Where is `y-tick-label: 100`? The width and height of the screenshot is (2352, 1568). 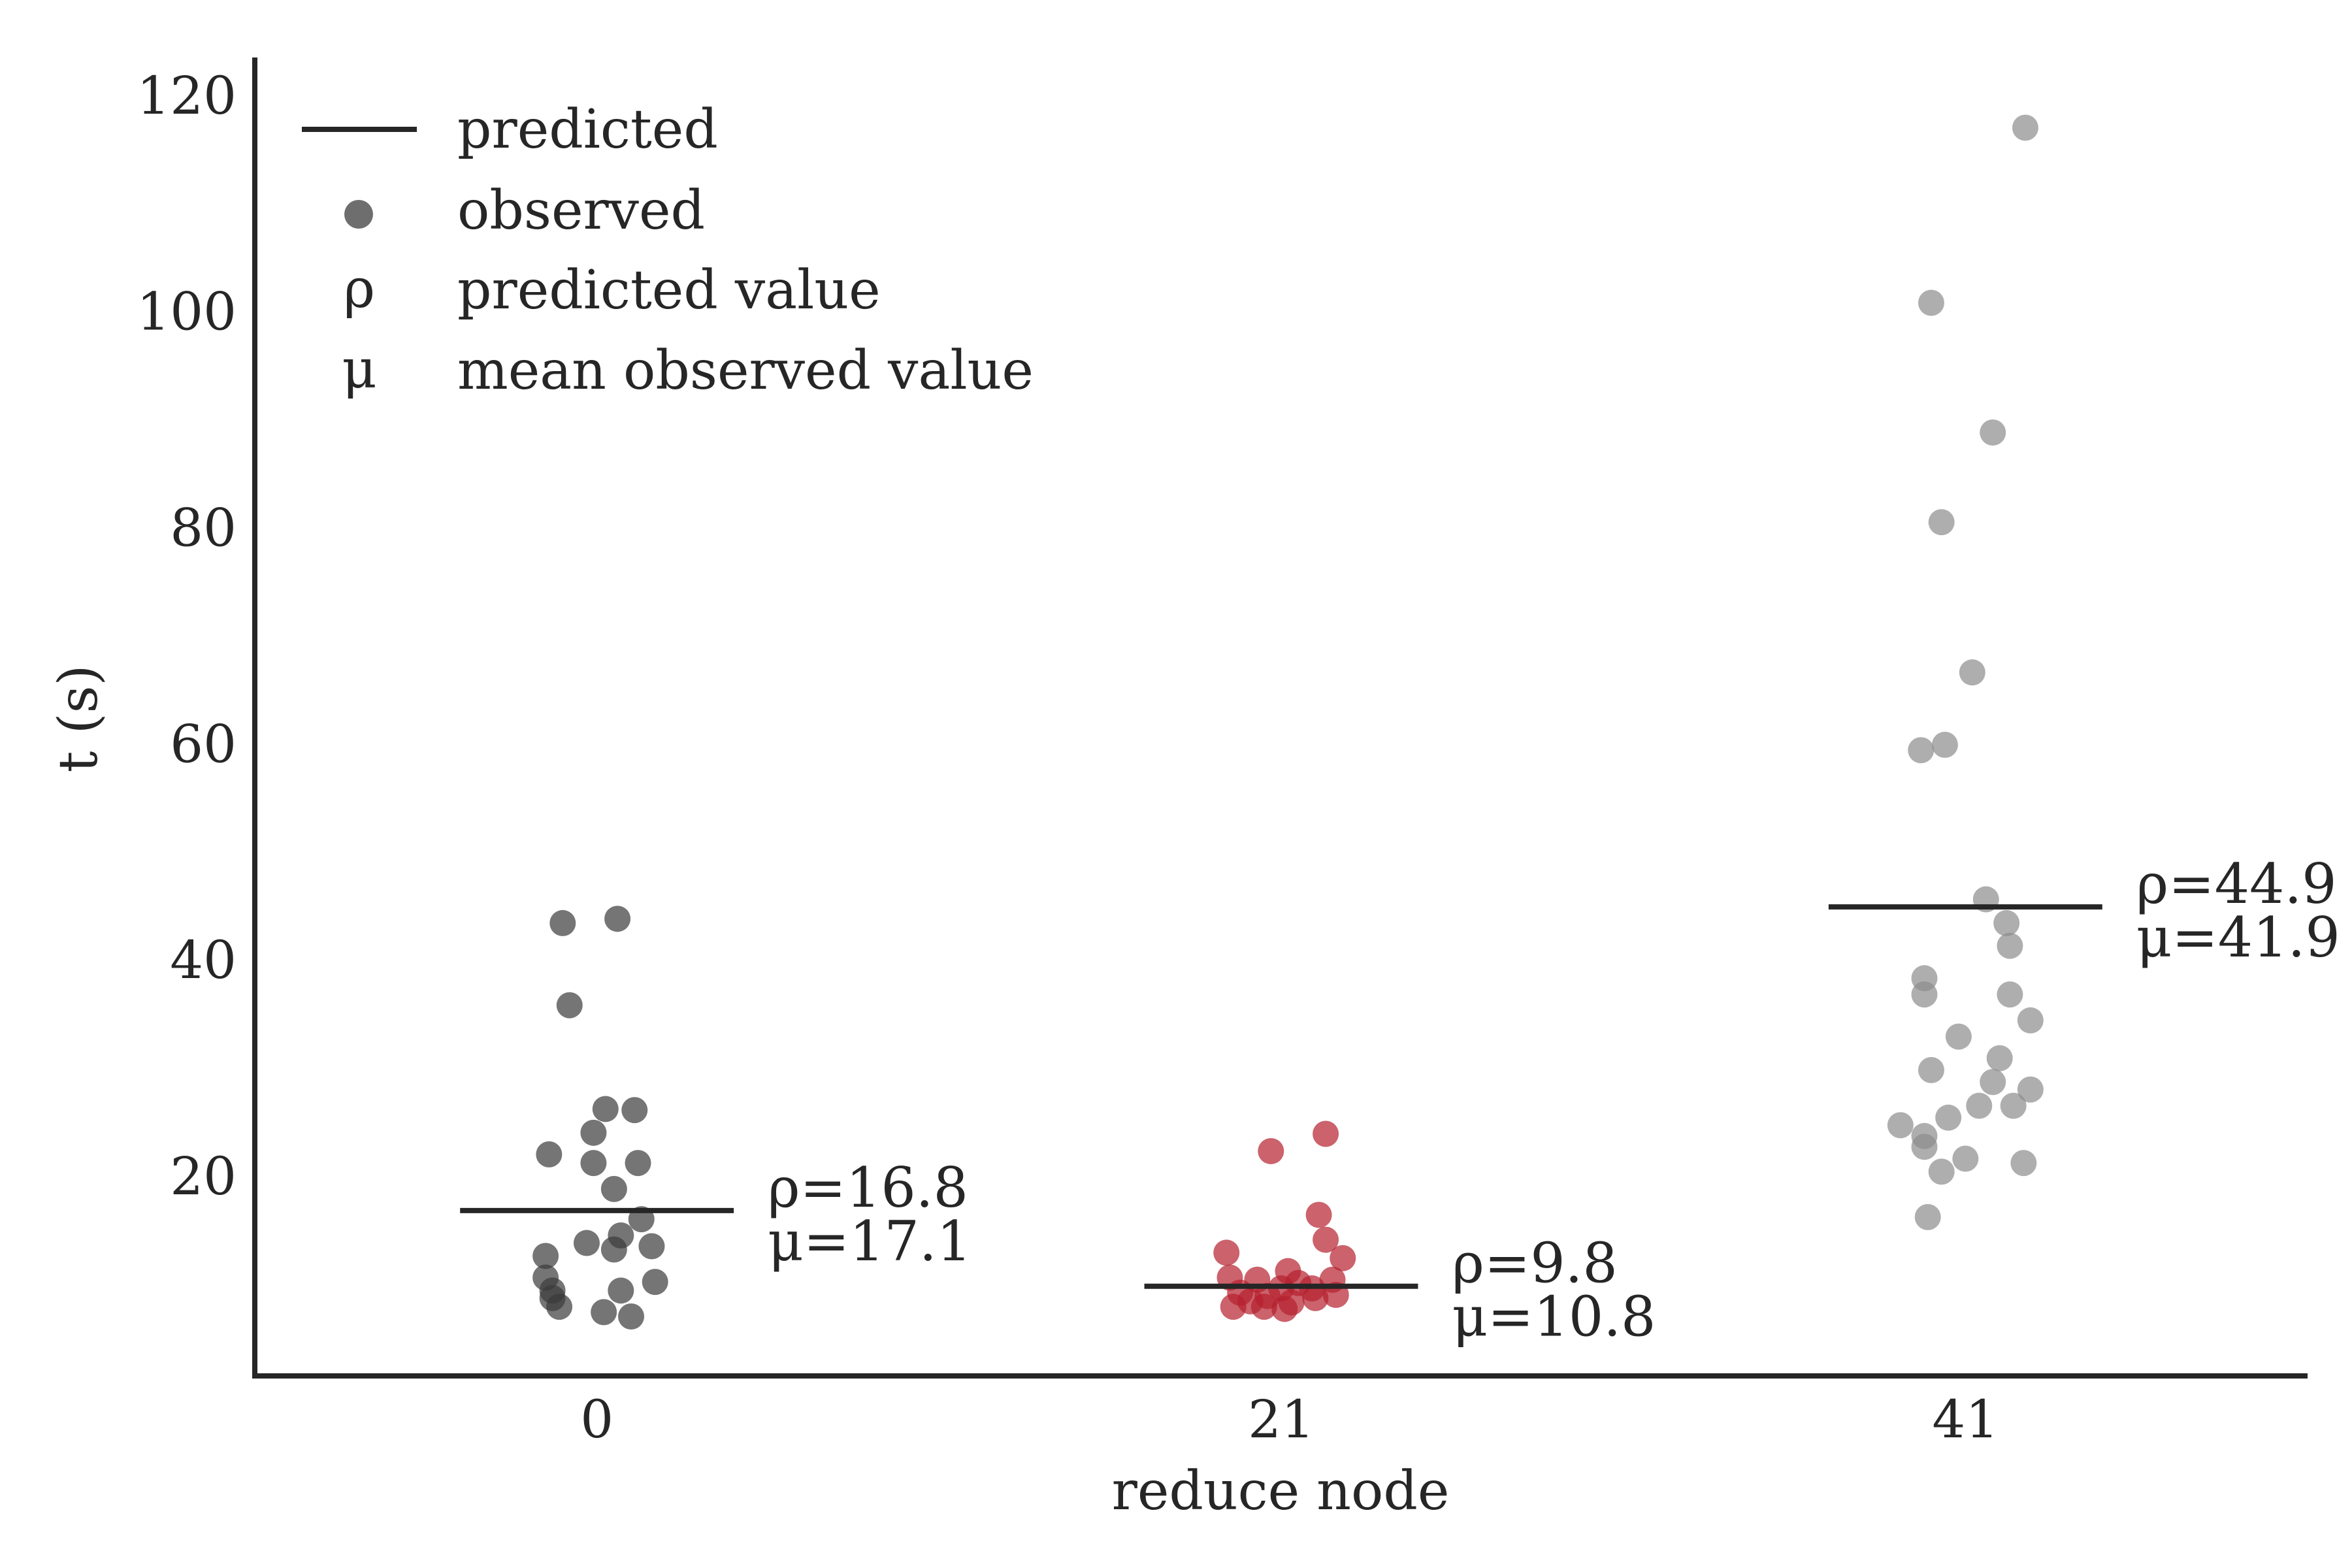 y-tick-label: 100 is located at coordinates (187, 312).